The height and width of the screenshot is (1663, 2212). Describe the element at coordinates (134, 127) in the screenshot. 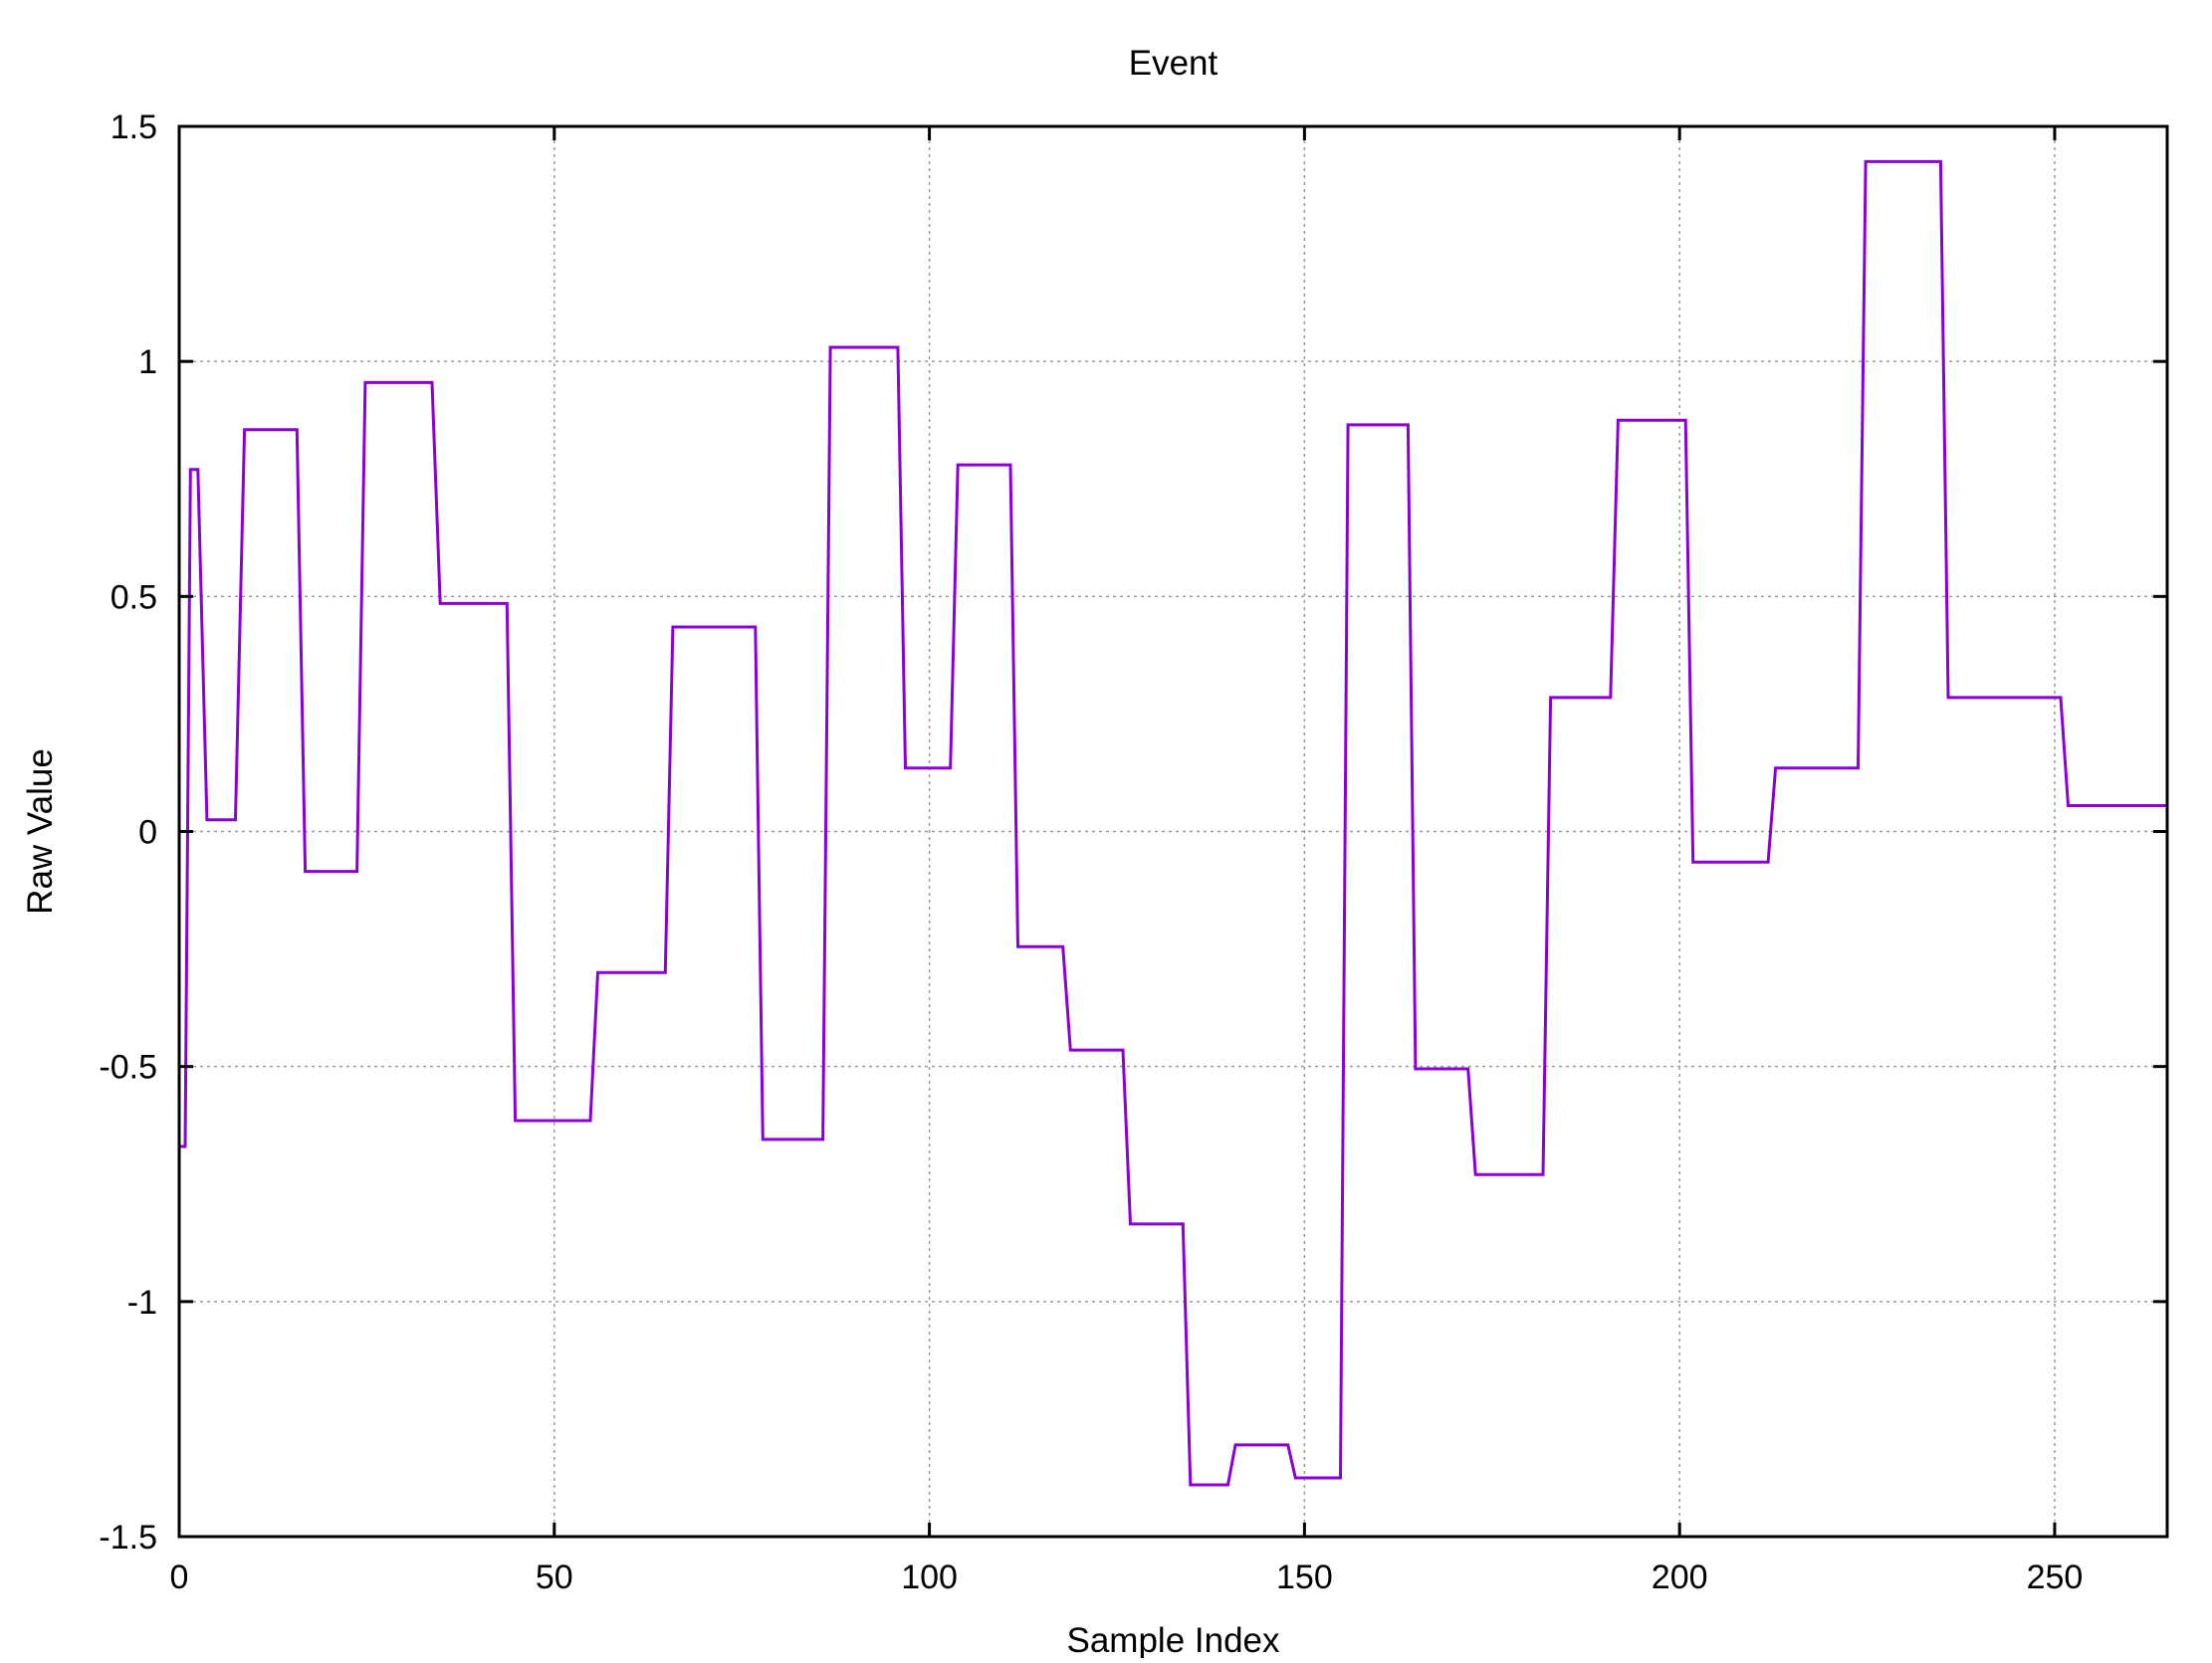

I see `y-tick-label: 1.5` at that location.